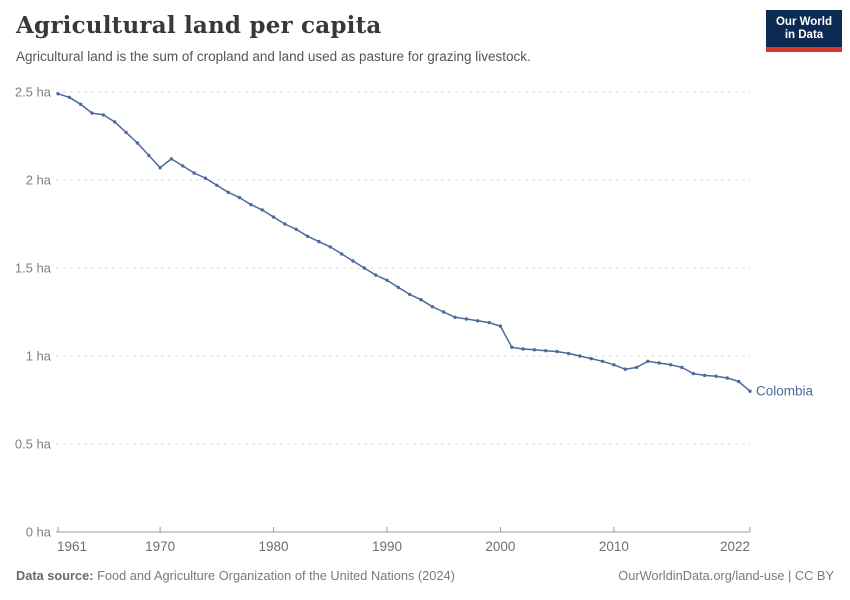 Image resolution: width=850 pixels, height=600 pixels. I want to click on y-tick-label: 0 ha, so click(39, 532).